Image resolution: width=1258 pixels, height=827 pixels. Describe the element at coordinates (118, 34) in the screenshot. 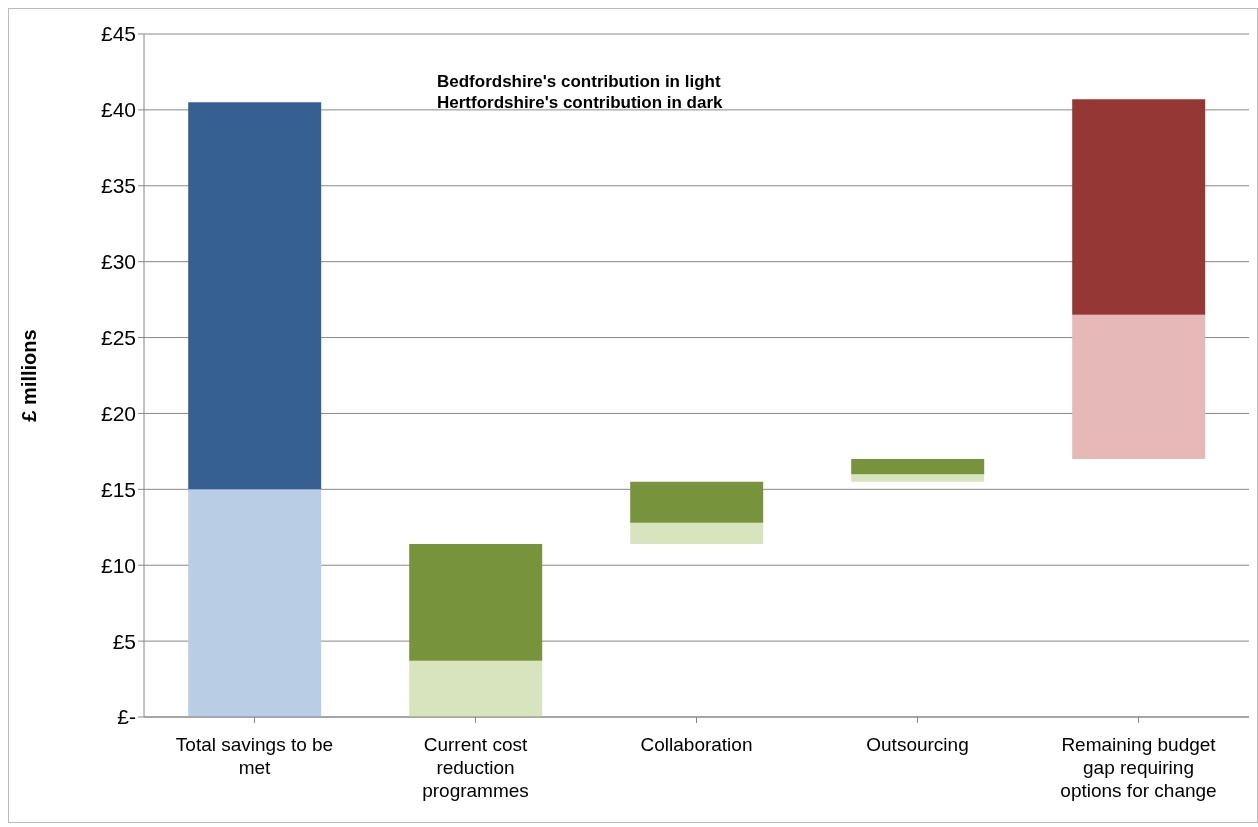

I see `y-tick-label: £45` at that location.